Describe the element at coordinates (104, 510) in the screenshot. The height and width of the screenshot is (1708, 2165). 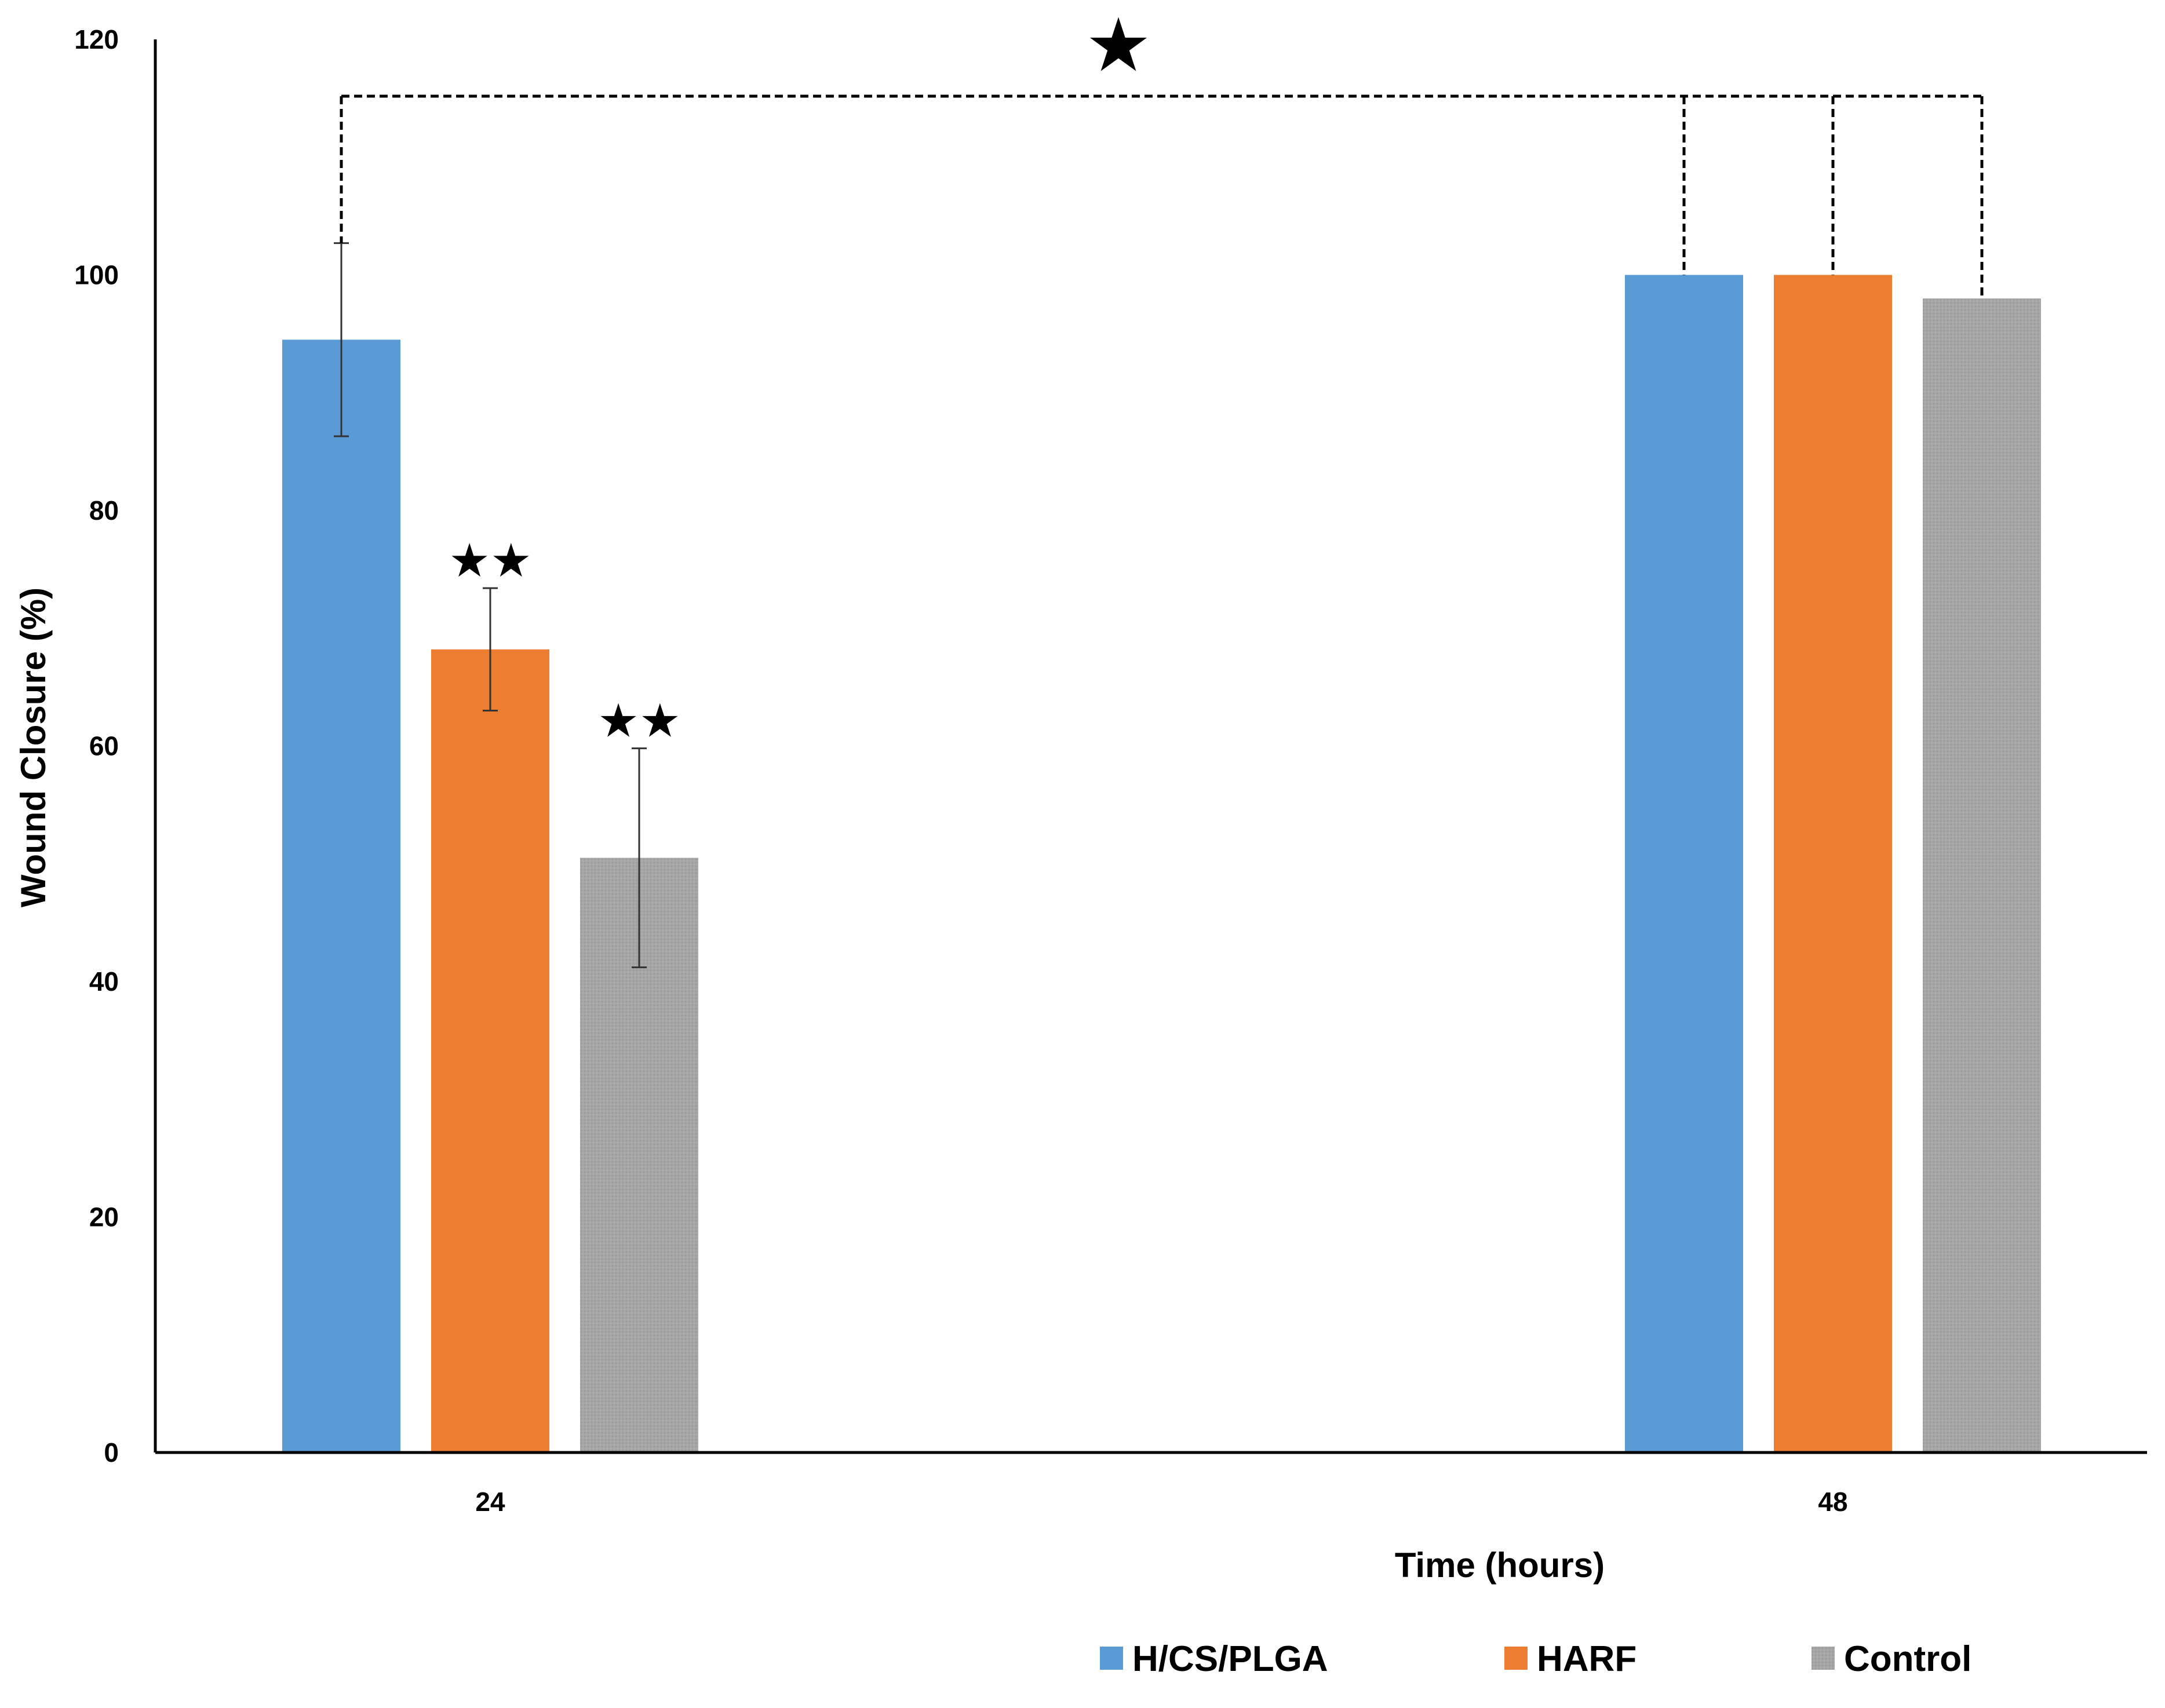
I see `y-tick-label: 80` at that location.